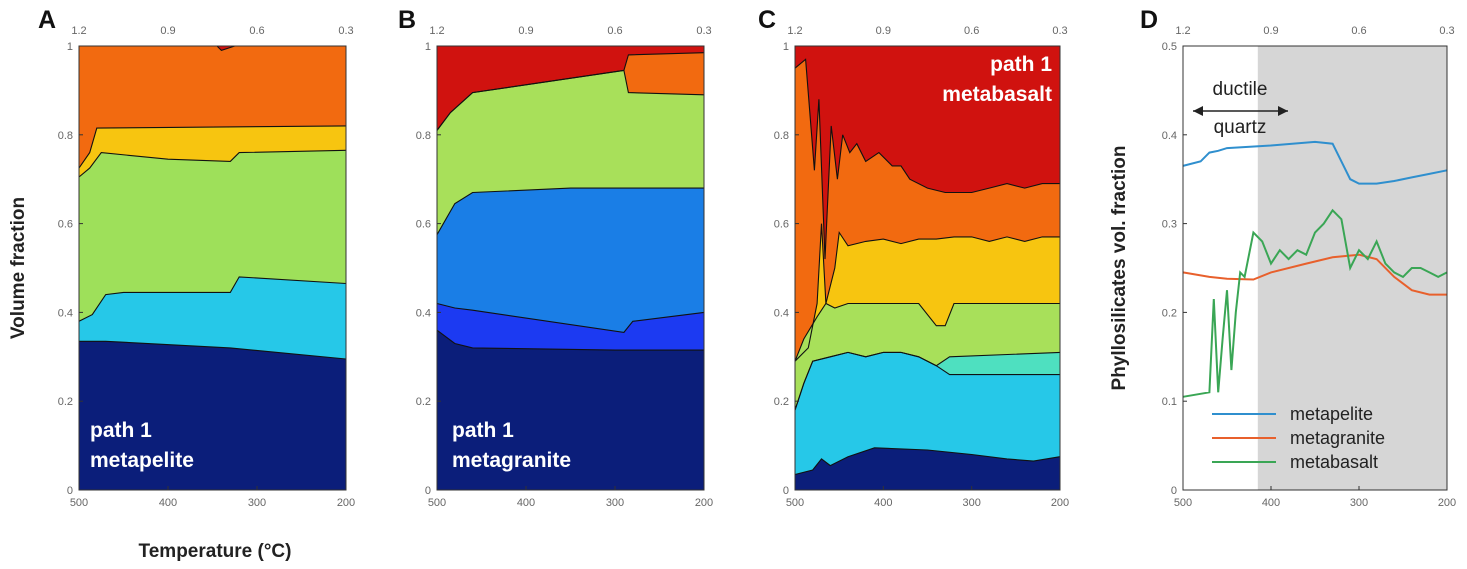 The image size is (1467, 569). I want to click on legend-label: metapelite, so click(1331, 414).